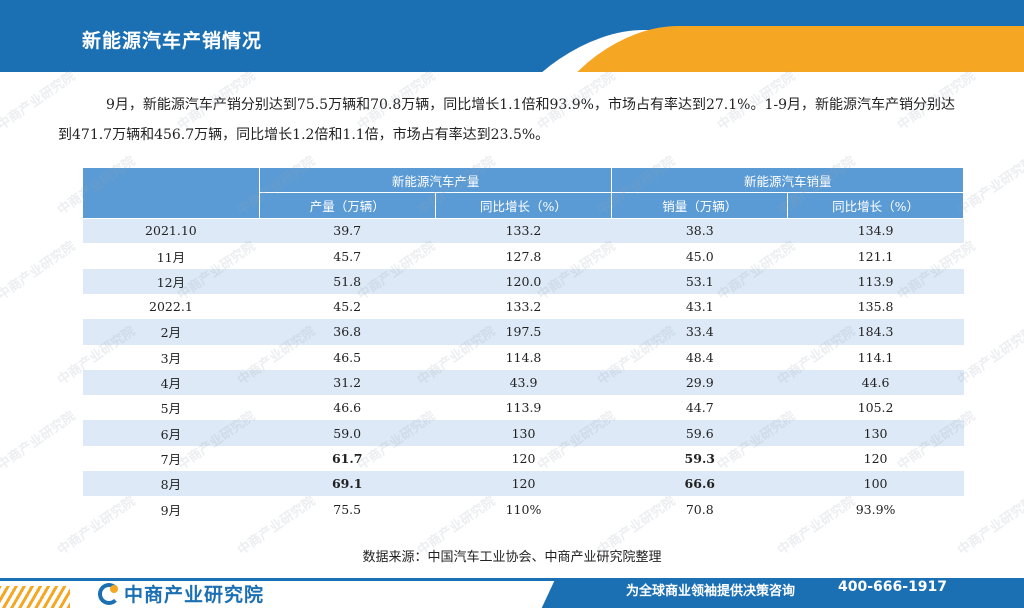  What do you see at coordinates (171, 357) in the screenshot?
I see `period-cell: 3月` at bounding box center [171, 357].